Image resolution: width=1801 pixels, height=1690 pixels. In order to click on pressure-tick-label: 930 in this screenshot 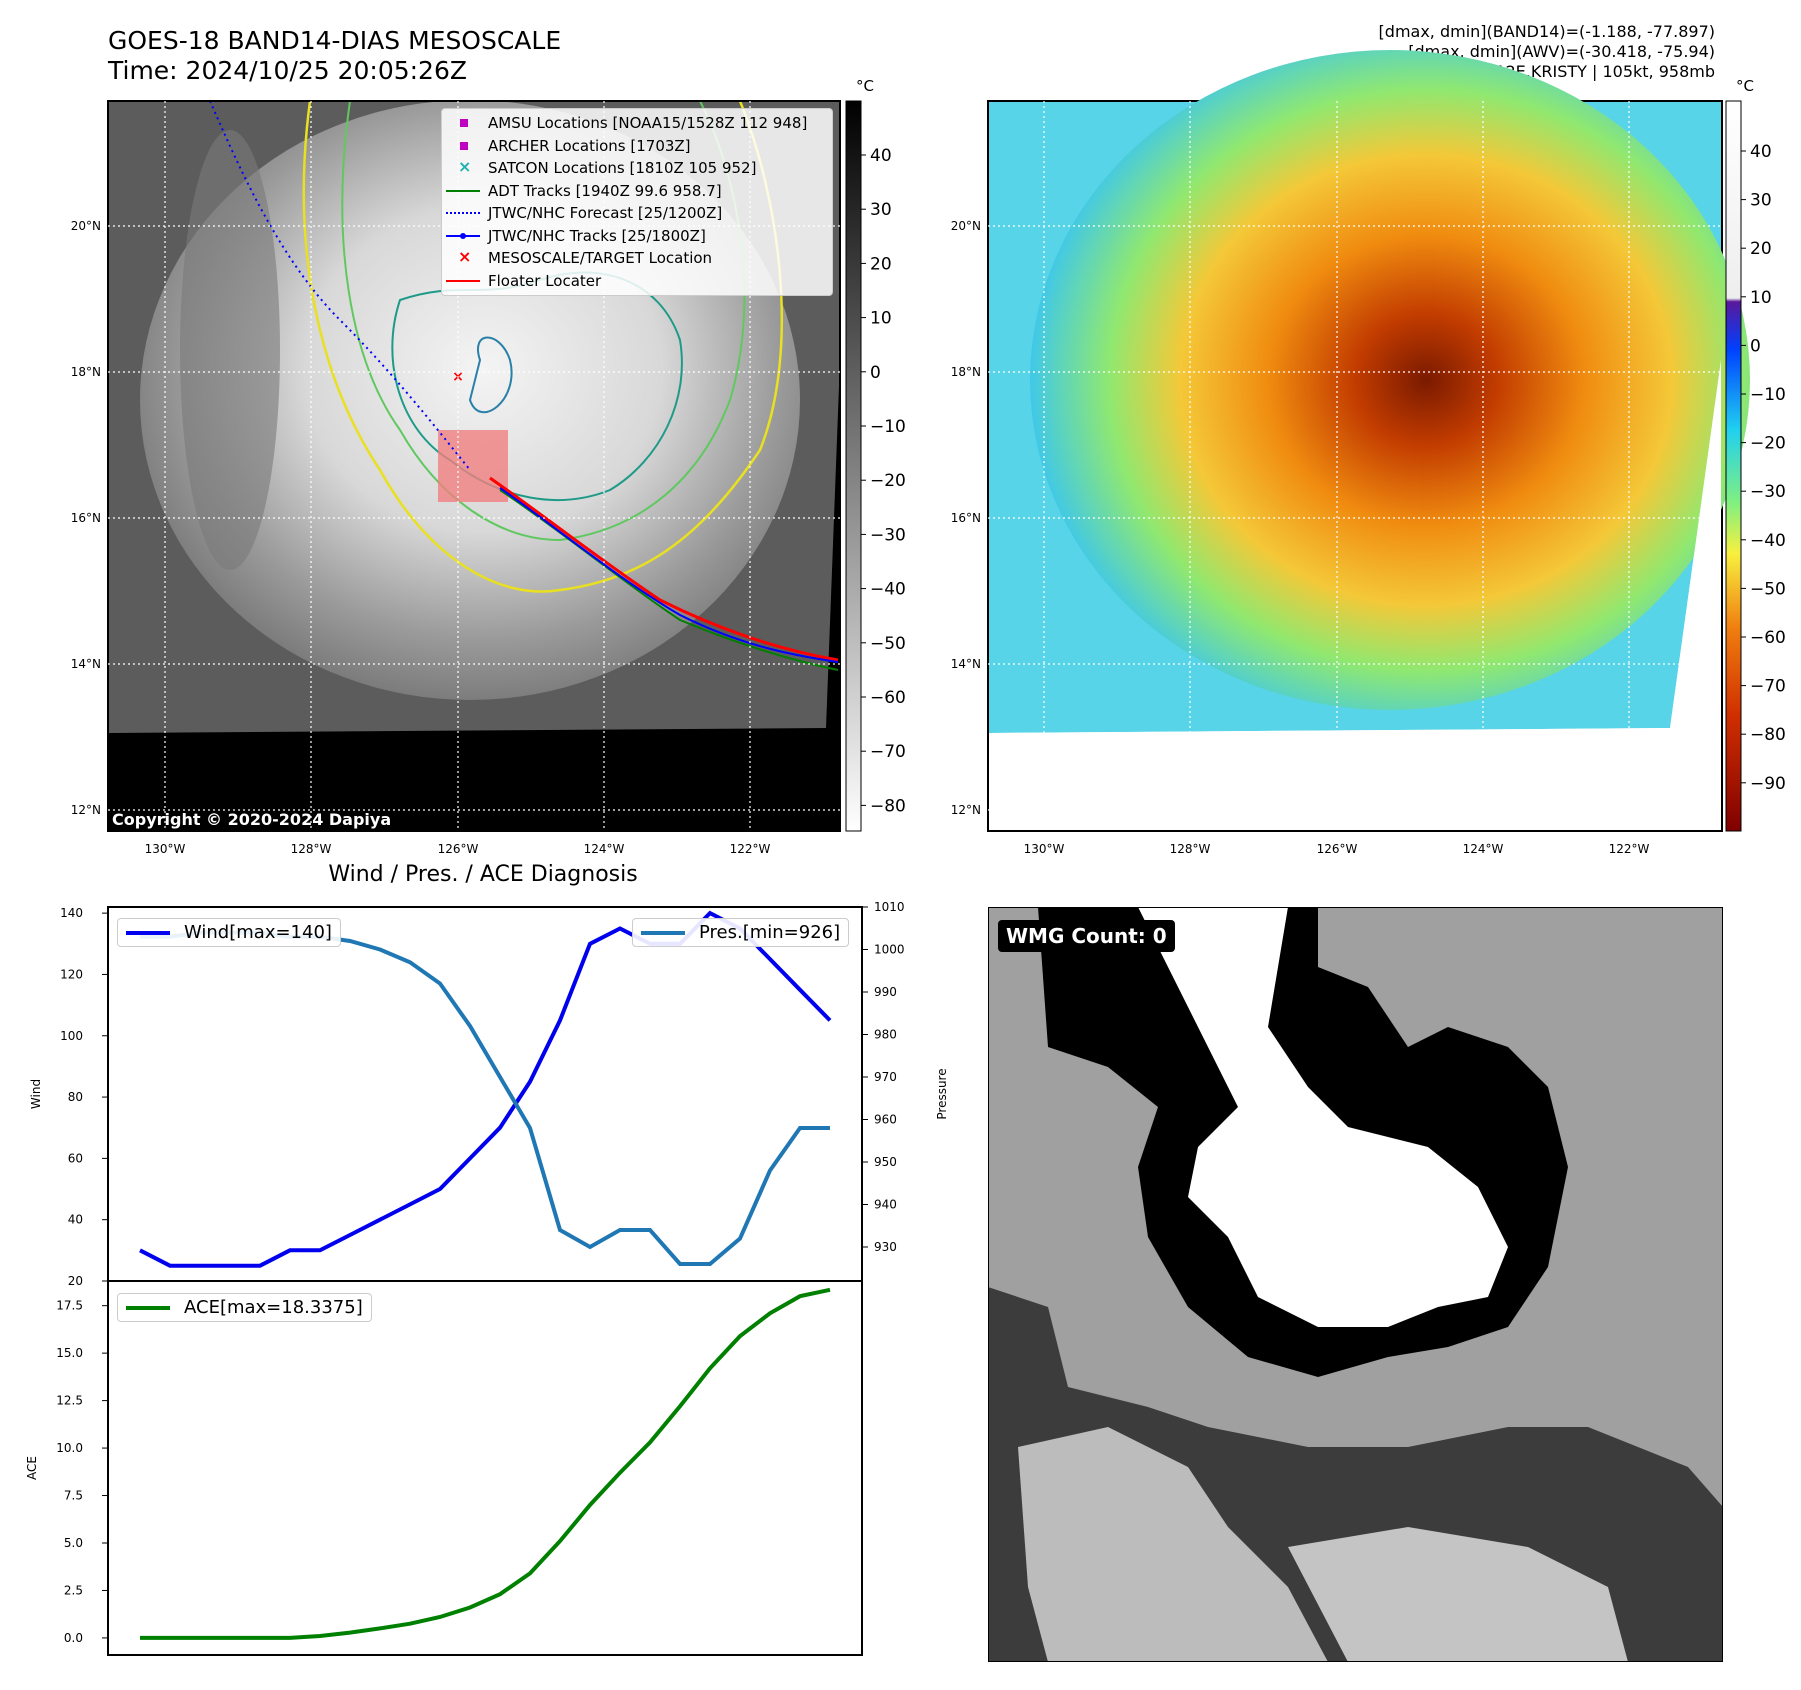, I will do `click(885, 1247)`.